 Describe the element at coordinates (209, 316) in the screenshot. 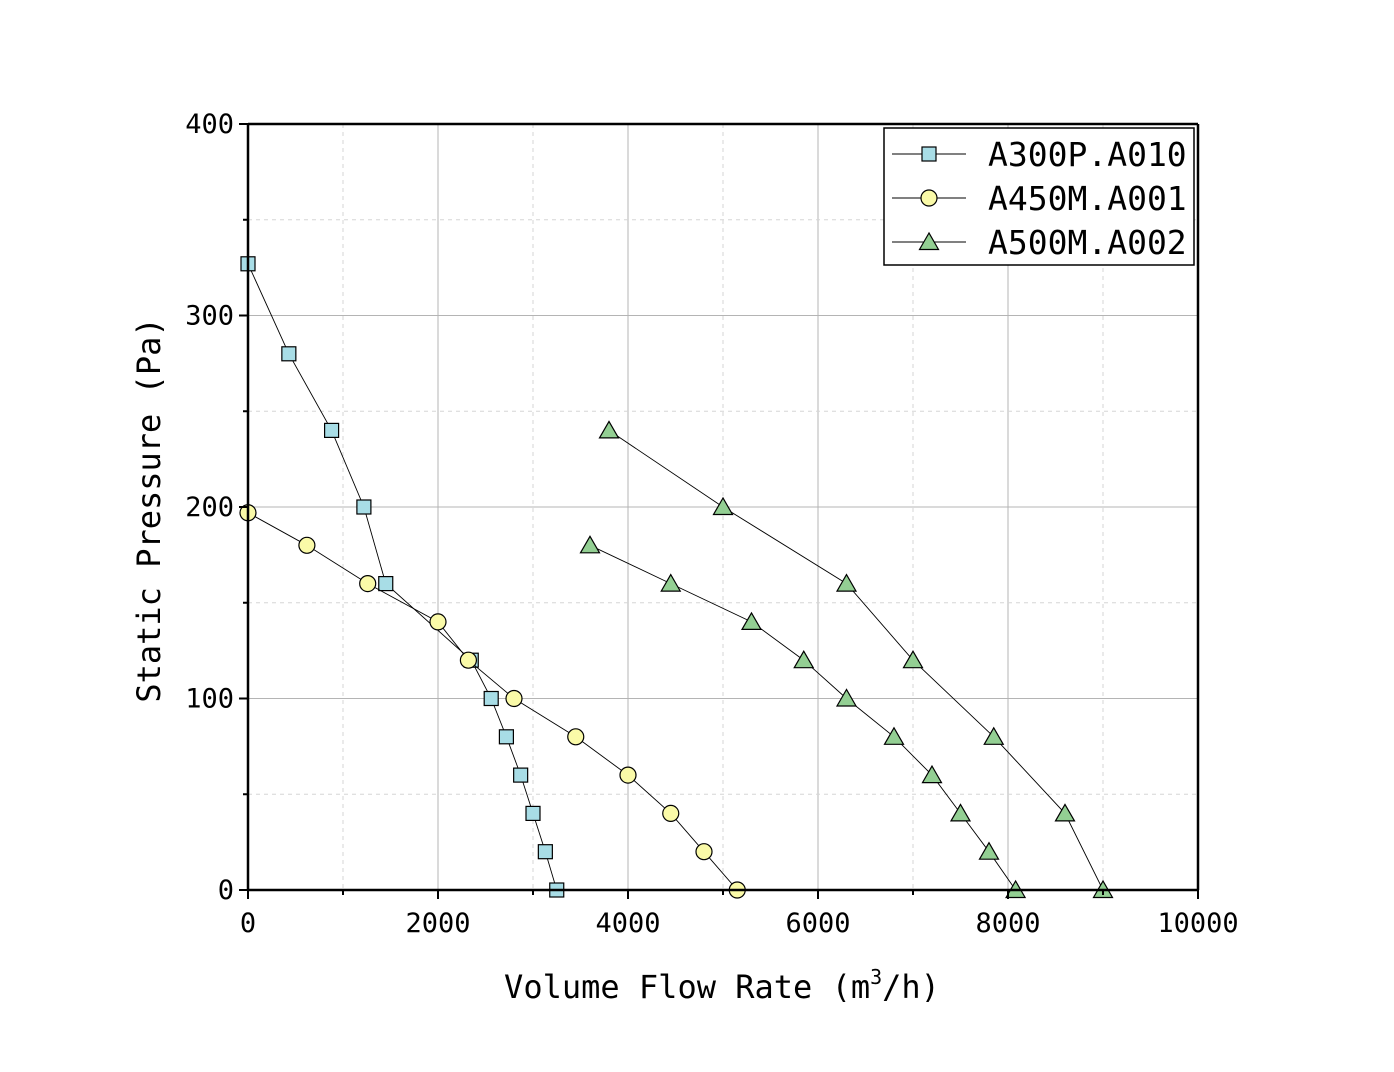

I see `y-tick-label: 300` at that location.